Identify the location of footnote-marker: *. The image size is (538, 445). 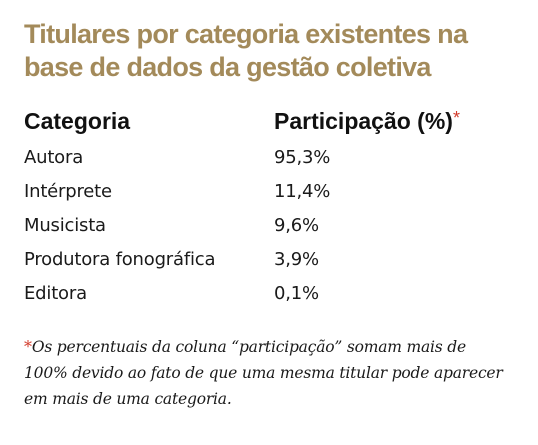
(456, 117).